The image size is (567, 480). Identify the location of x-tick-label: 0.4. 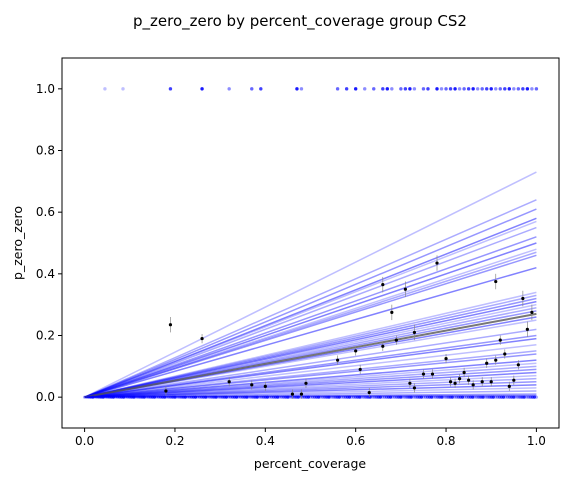
(265, 441).